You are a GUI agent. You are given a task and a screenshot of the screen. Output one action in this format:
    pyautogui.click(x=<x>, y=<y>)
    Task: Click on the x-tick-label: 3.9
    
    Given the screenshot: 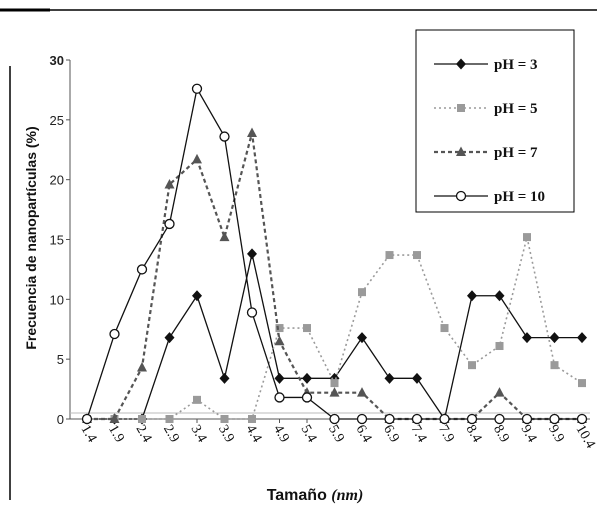 What is the action you would take?
    pyautogui.click(x=226, y=434)
    